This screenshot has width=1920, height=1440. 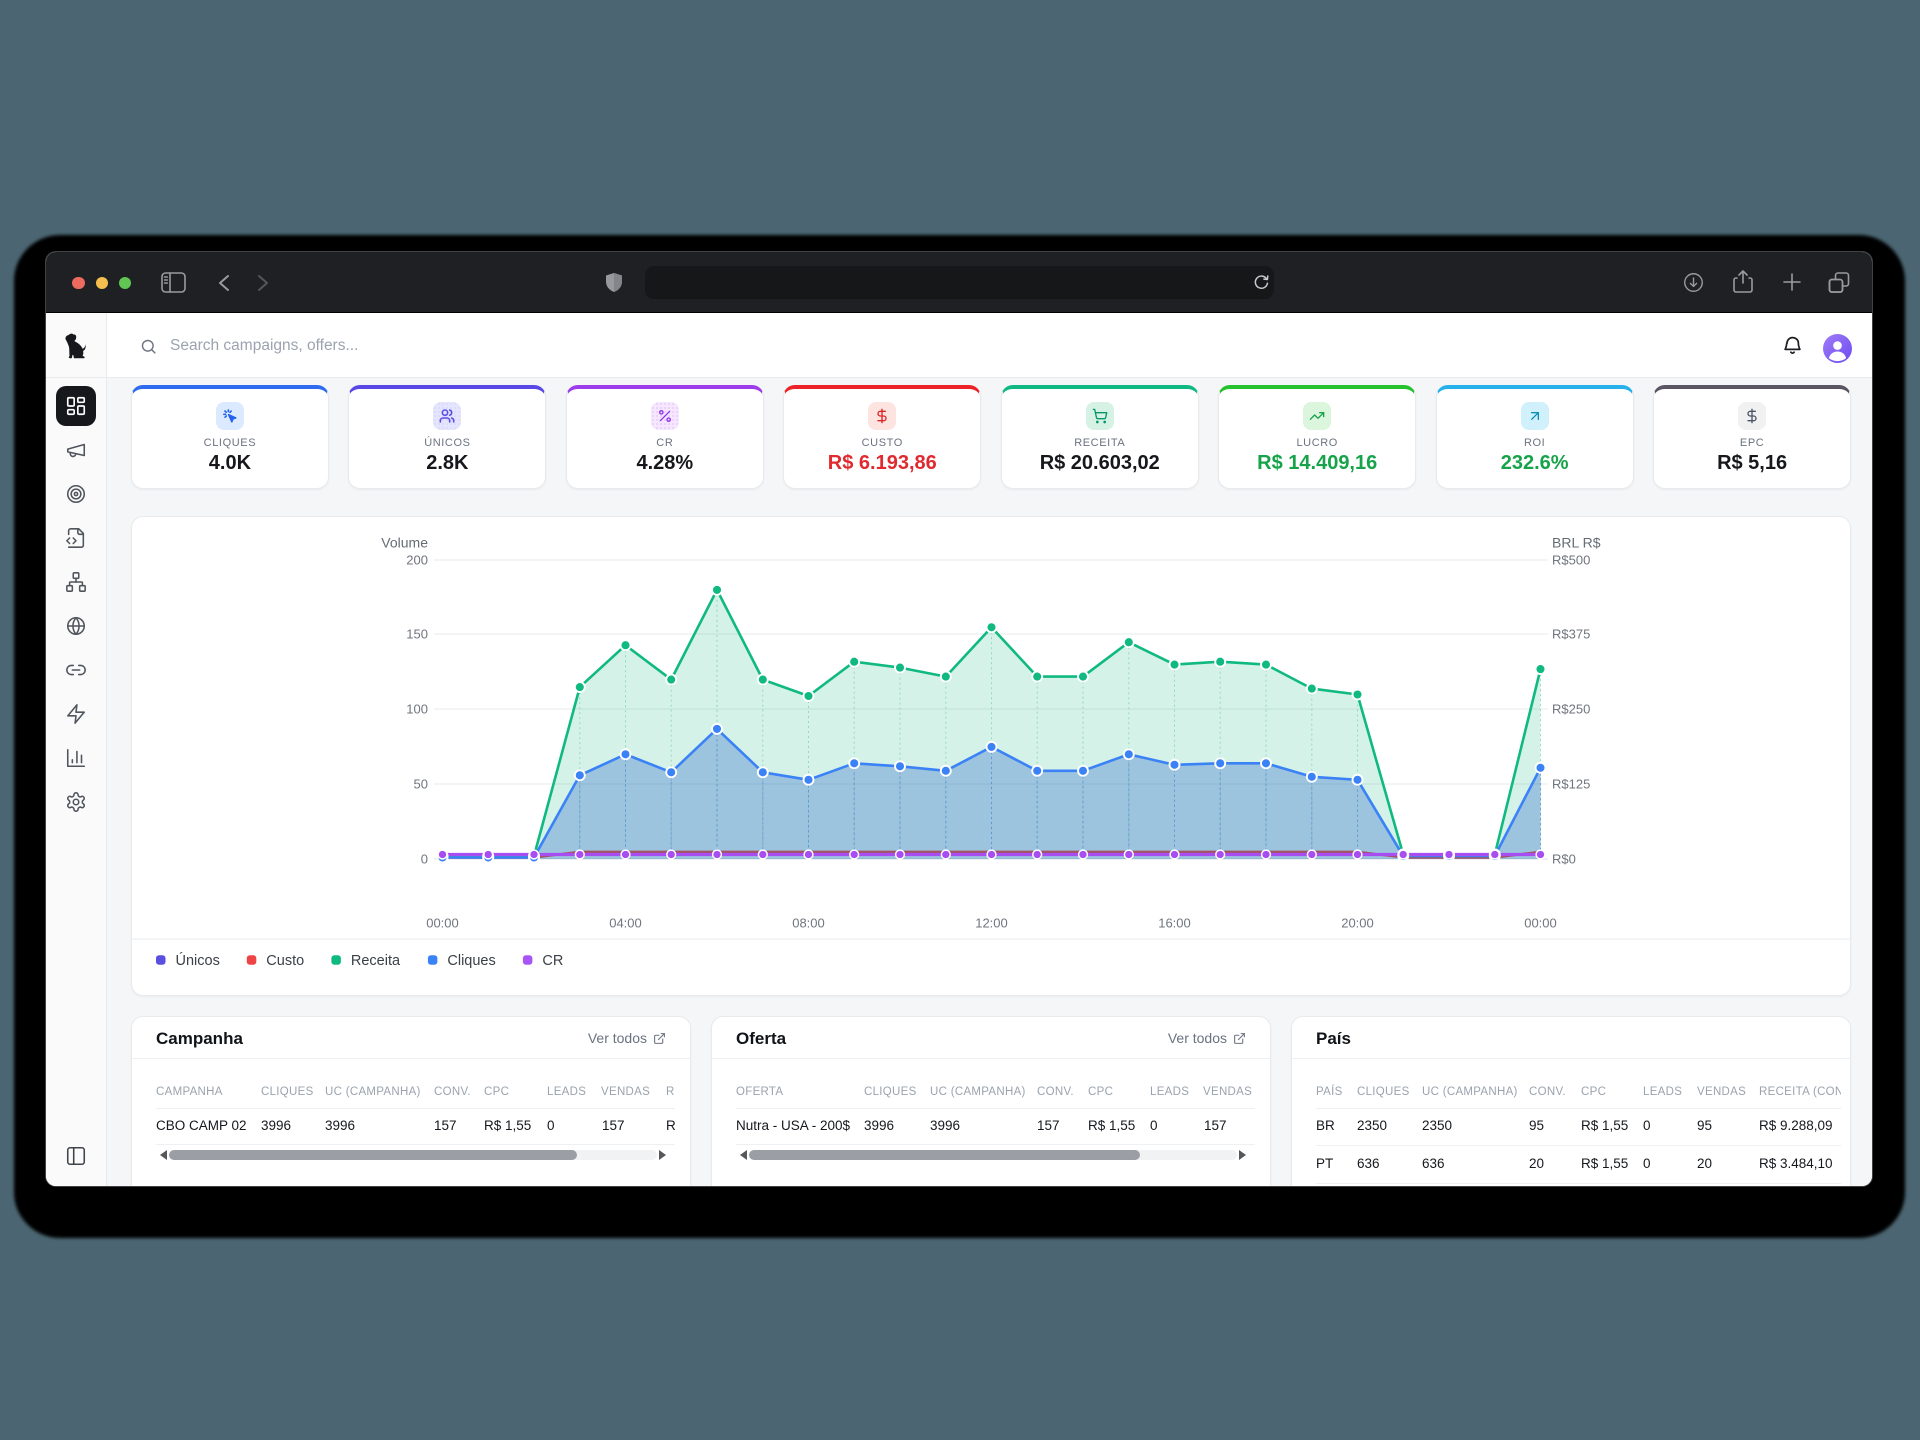 What do you see at coordinates (1571, 784) in the screenshot?
I see `svg-text: R$125` at bounding box center [1571, 784].